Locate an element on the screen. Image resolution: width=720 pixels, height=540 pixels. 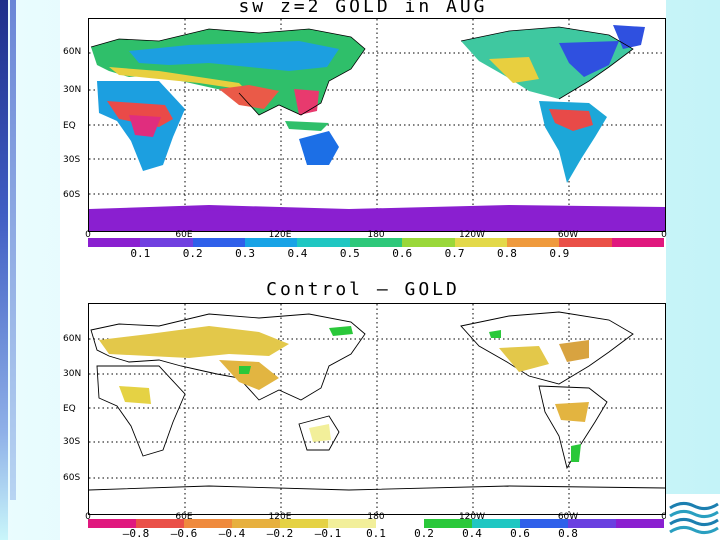
bottom-lat-label: 30N is located at coordinates (72, 374).